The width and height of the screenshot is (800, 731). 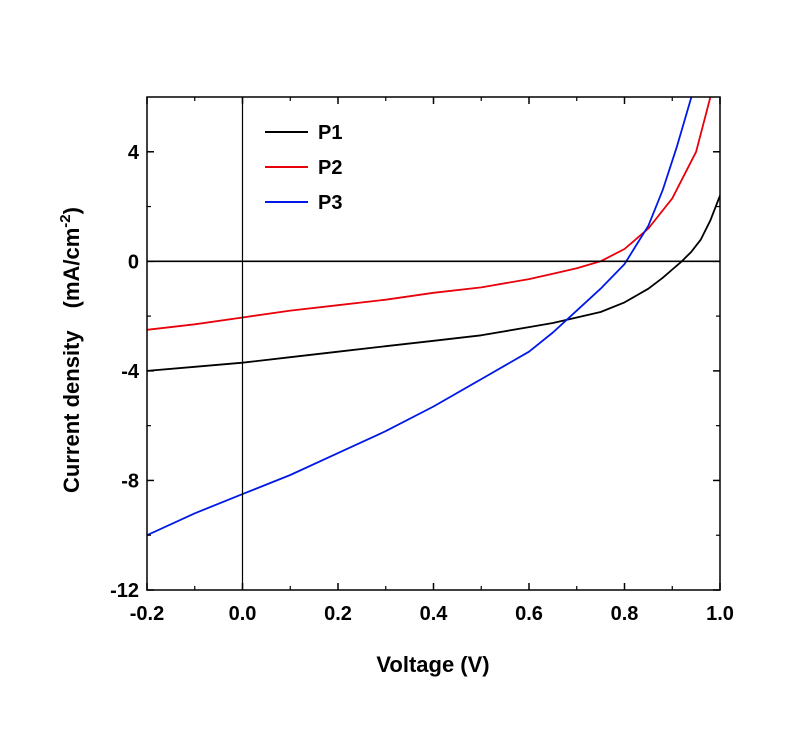 I want to click on x-tick-label: 0.8, so click(x=625, y=614).